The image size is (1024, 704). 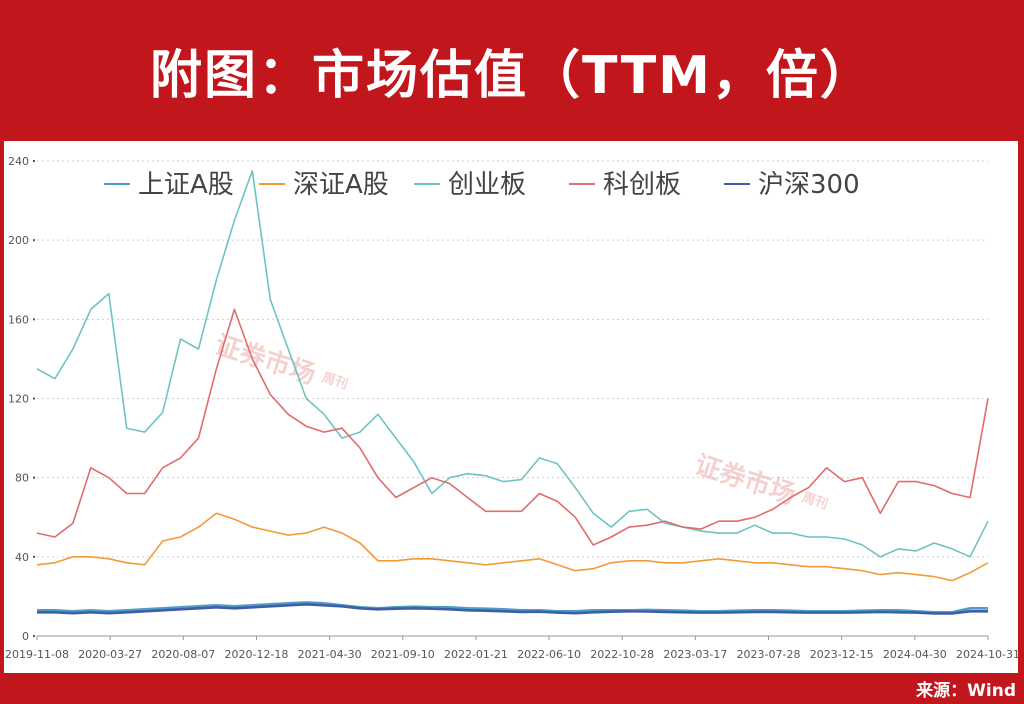 I want to click on series-line-上证A股, so click(x=512, y=607).